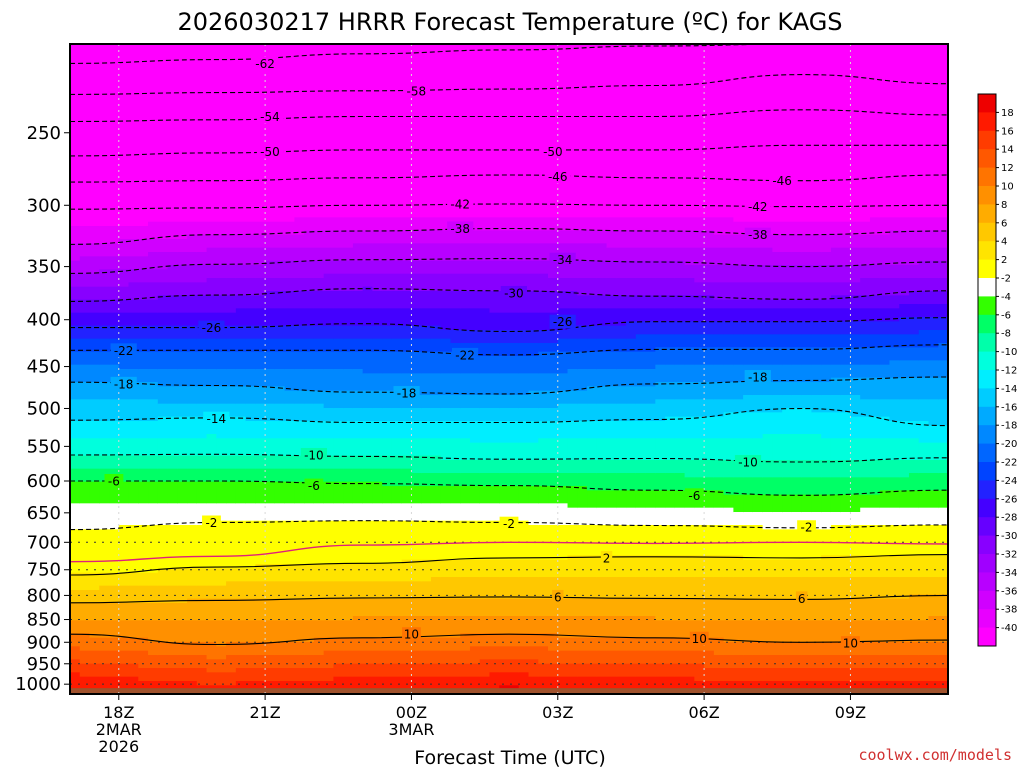 The image size is (1024, 768). I want to click on contour-label: -2, so click(509, 524).